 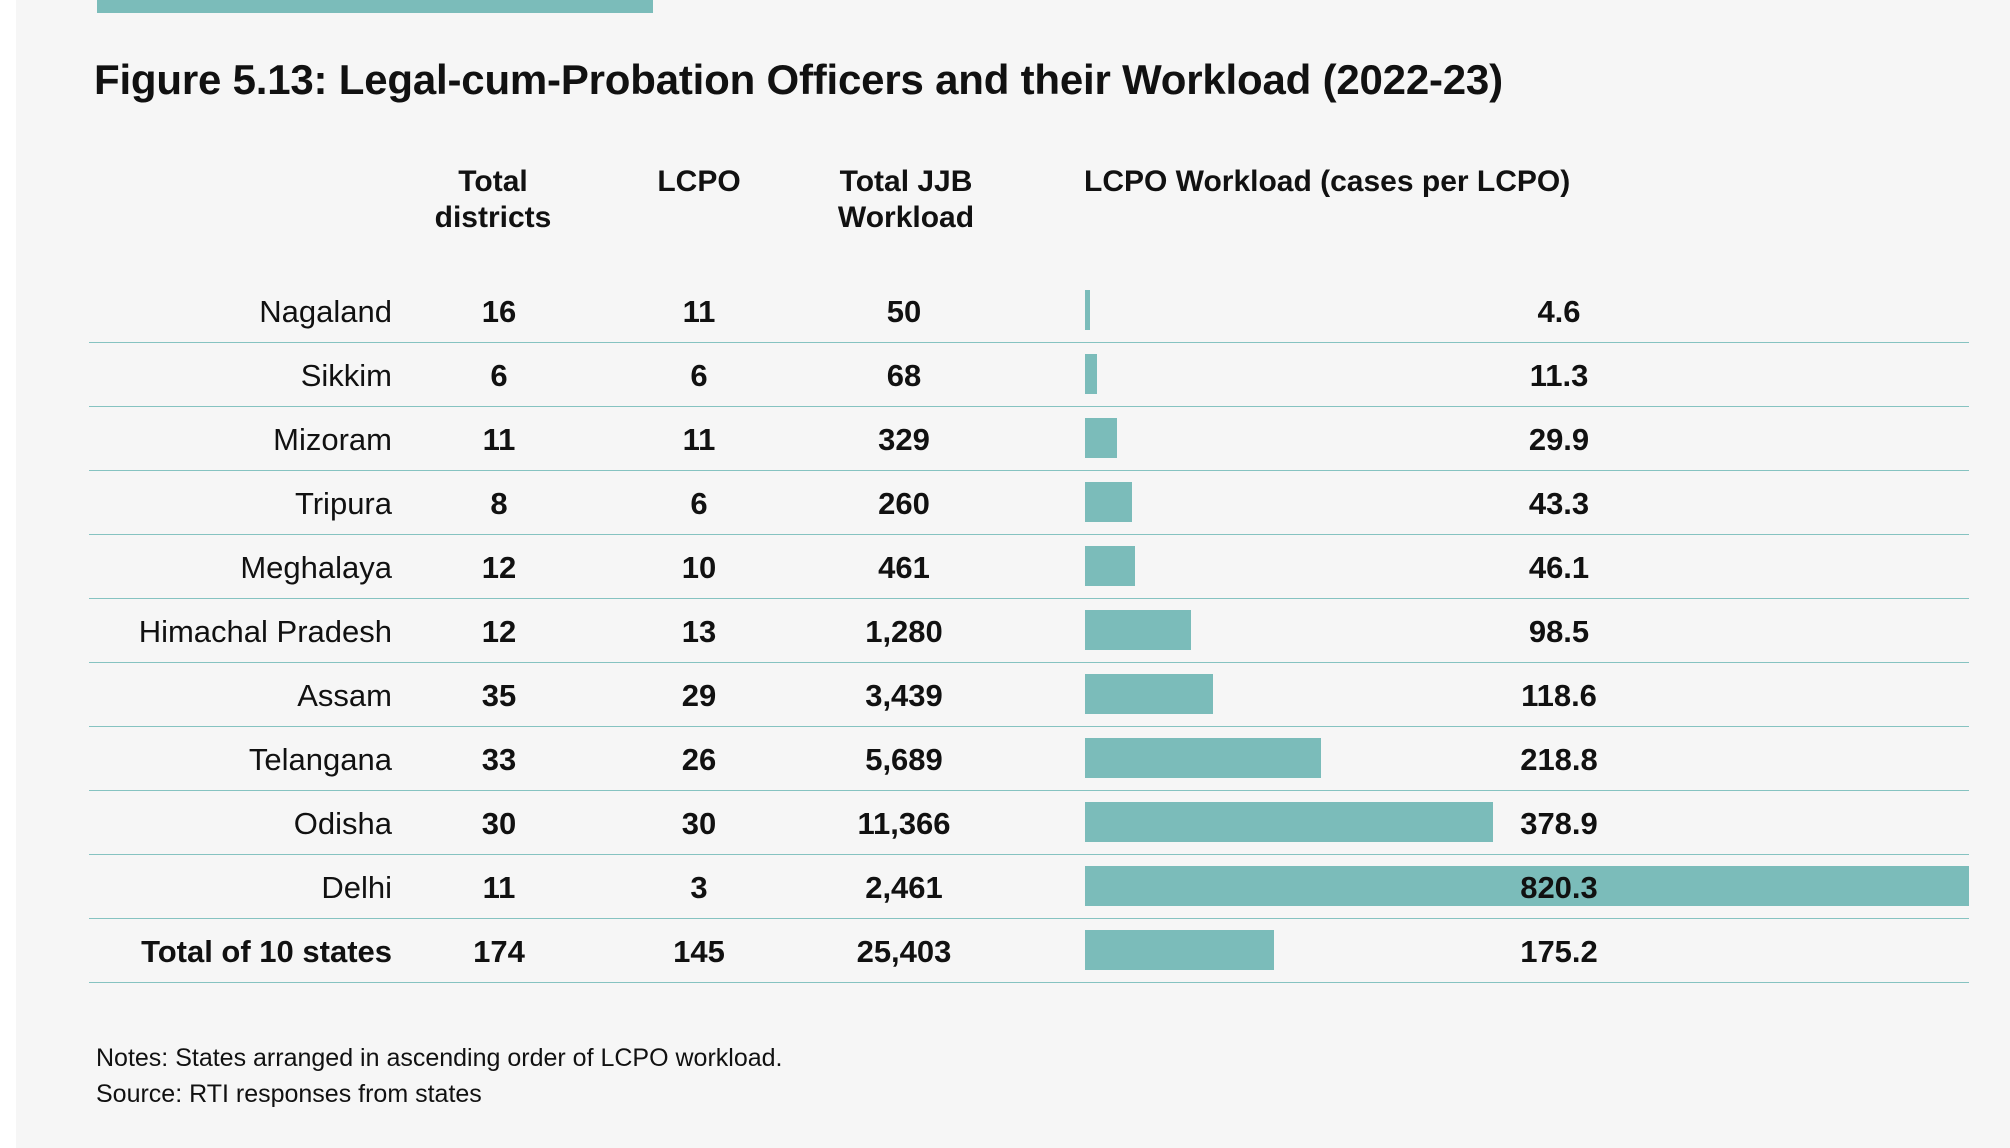 I want to click on state-name: Delhi, so click(x=356, y=887).